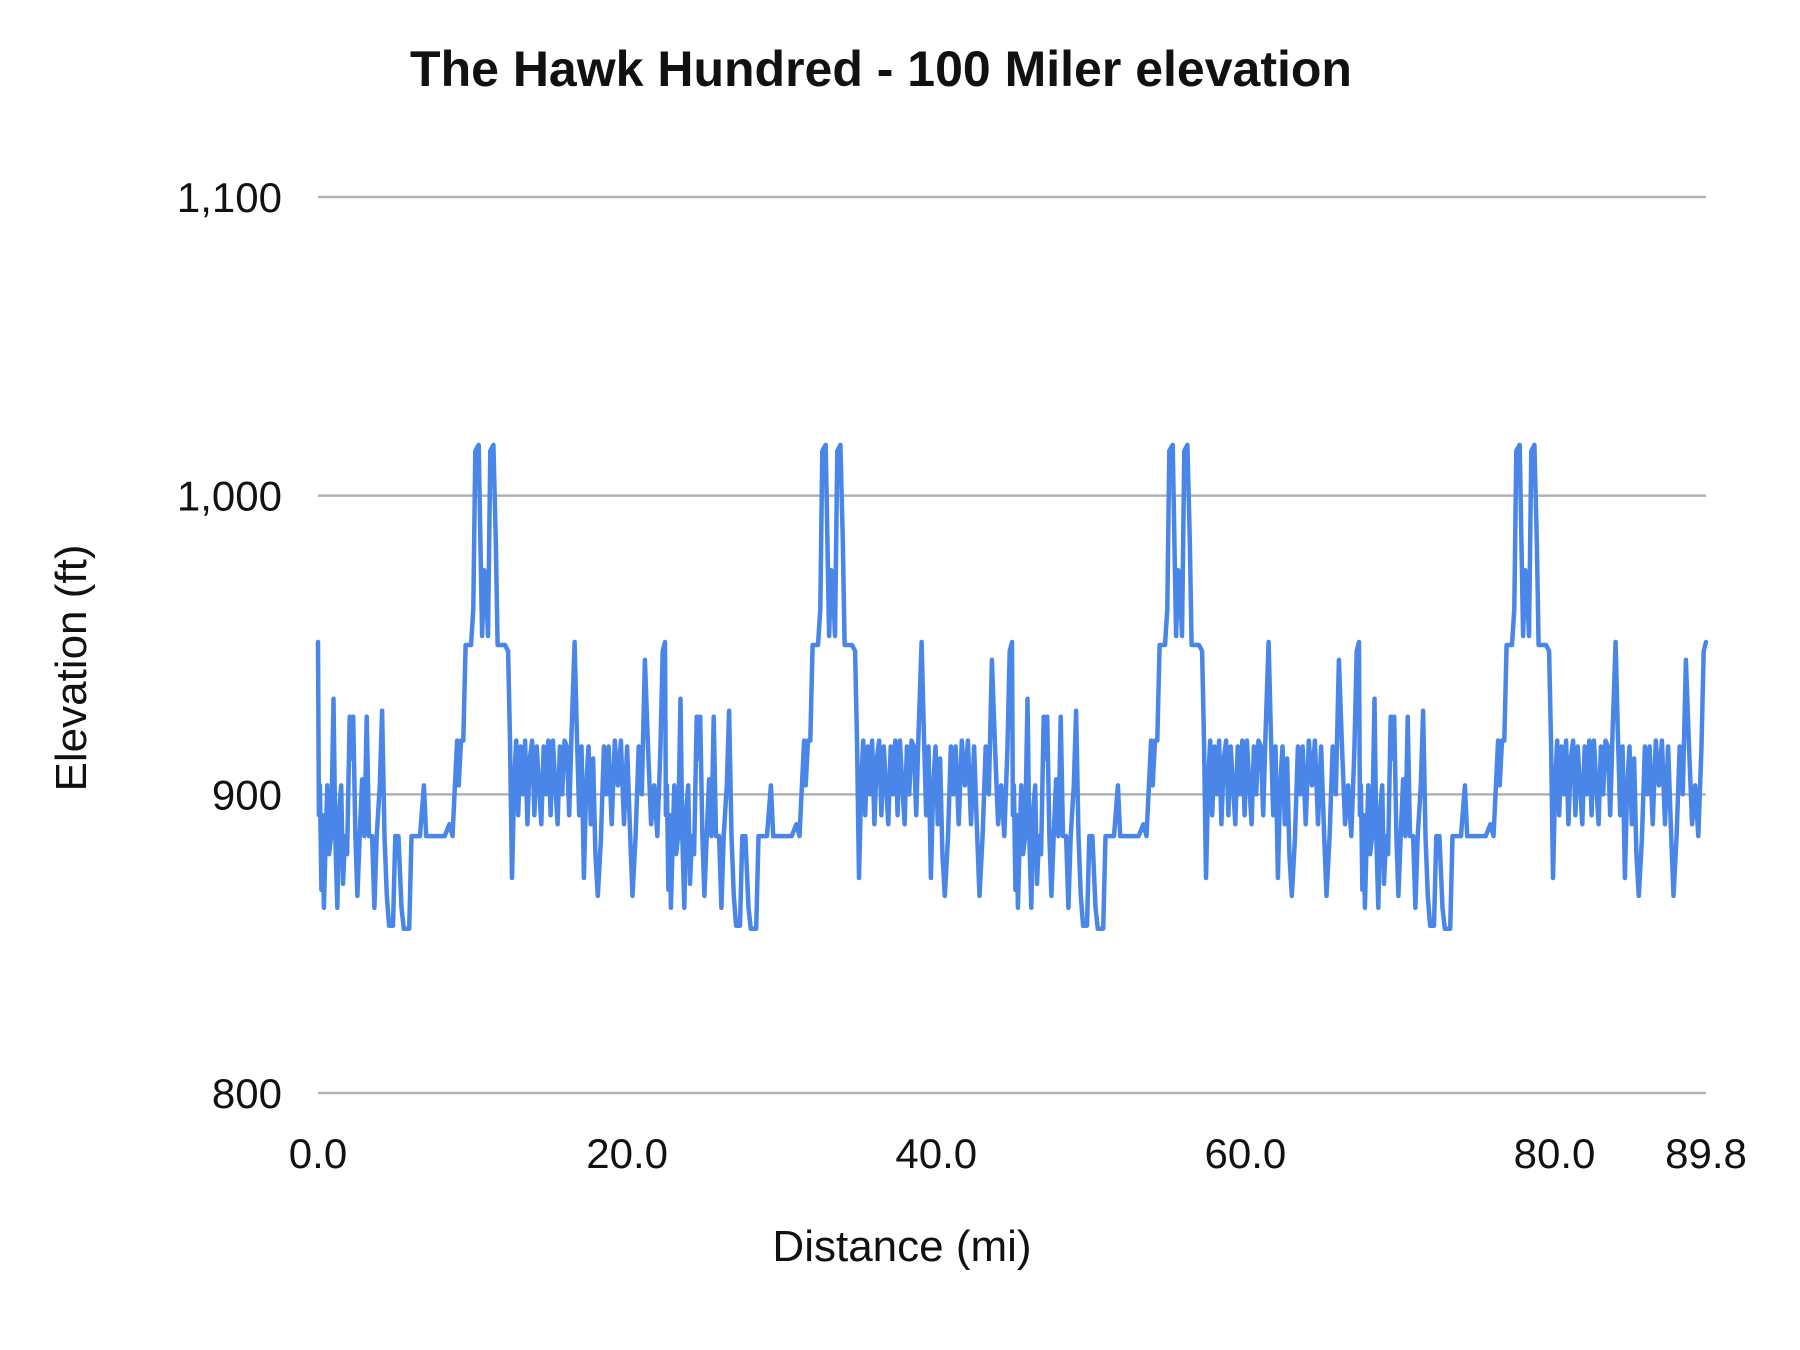 The image size is (1800, 1350). What do you see at coordinates (902, 1246) in the screenshot?
I see `x-axis-title: Distance (mi)` at bounding box center [902, 1246].